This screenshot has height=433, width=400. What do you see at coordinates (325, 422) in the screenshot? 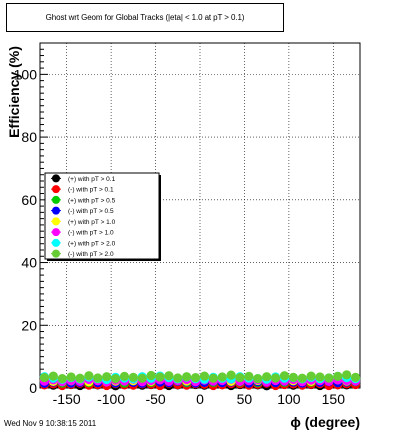
I see `x-axis-title: ϕ (degree)` at bounding box center [325, 422].